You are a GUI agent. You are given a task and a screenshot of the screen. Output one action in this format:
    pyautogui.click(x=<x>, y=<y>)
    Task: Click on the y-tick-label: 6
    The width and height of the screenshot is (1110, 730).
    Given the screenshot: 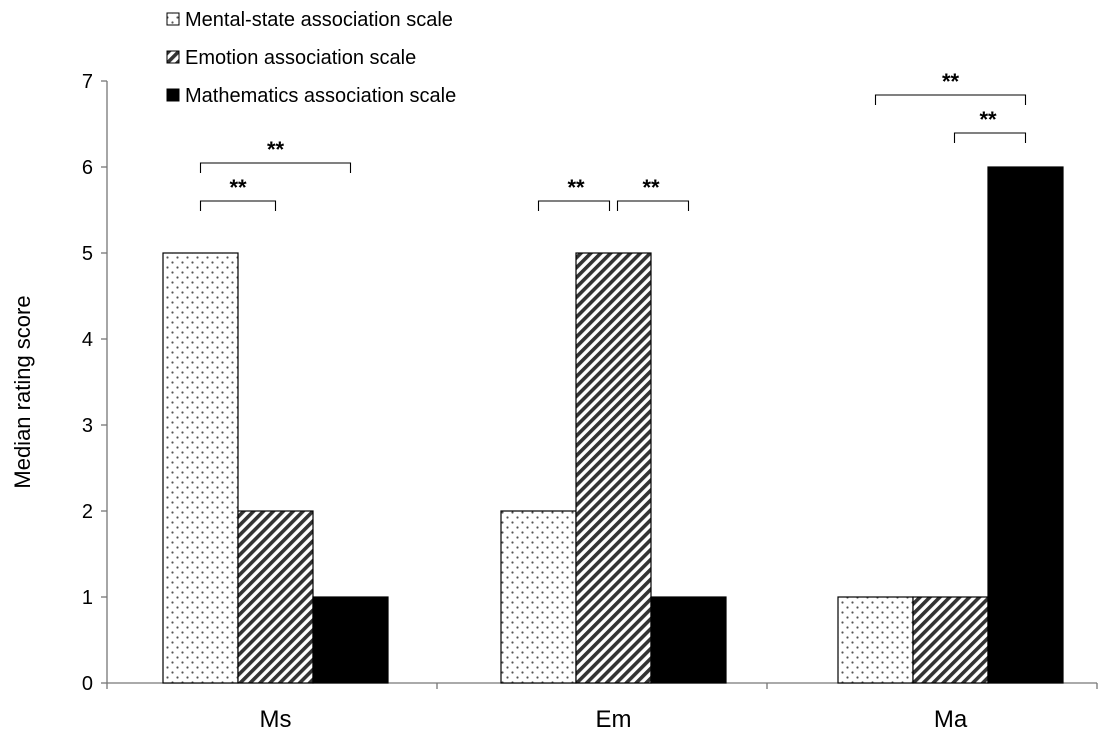 What is the action you would take?
    pyautogui.click(x=87, y=168)
    